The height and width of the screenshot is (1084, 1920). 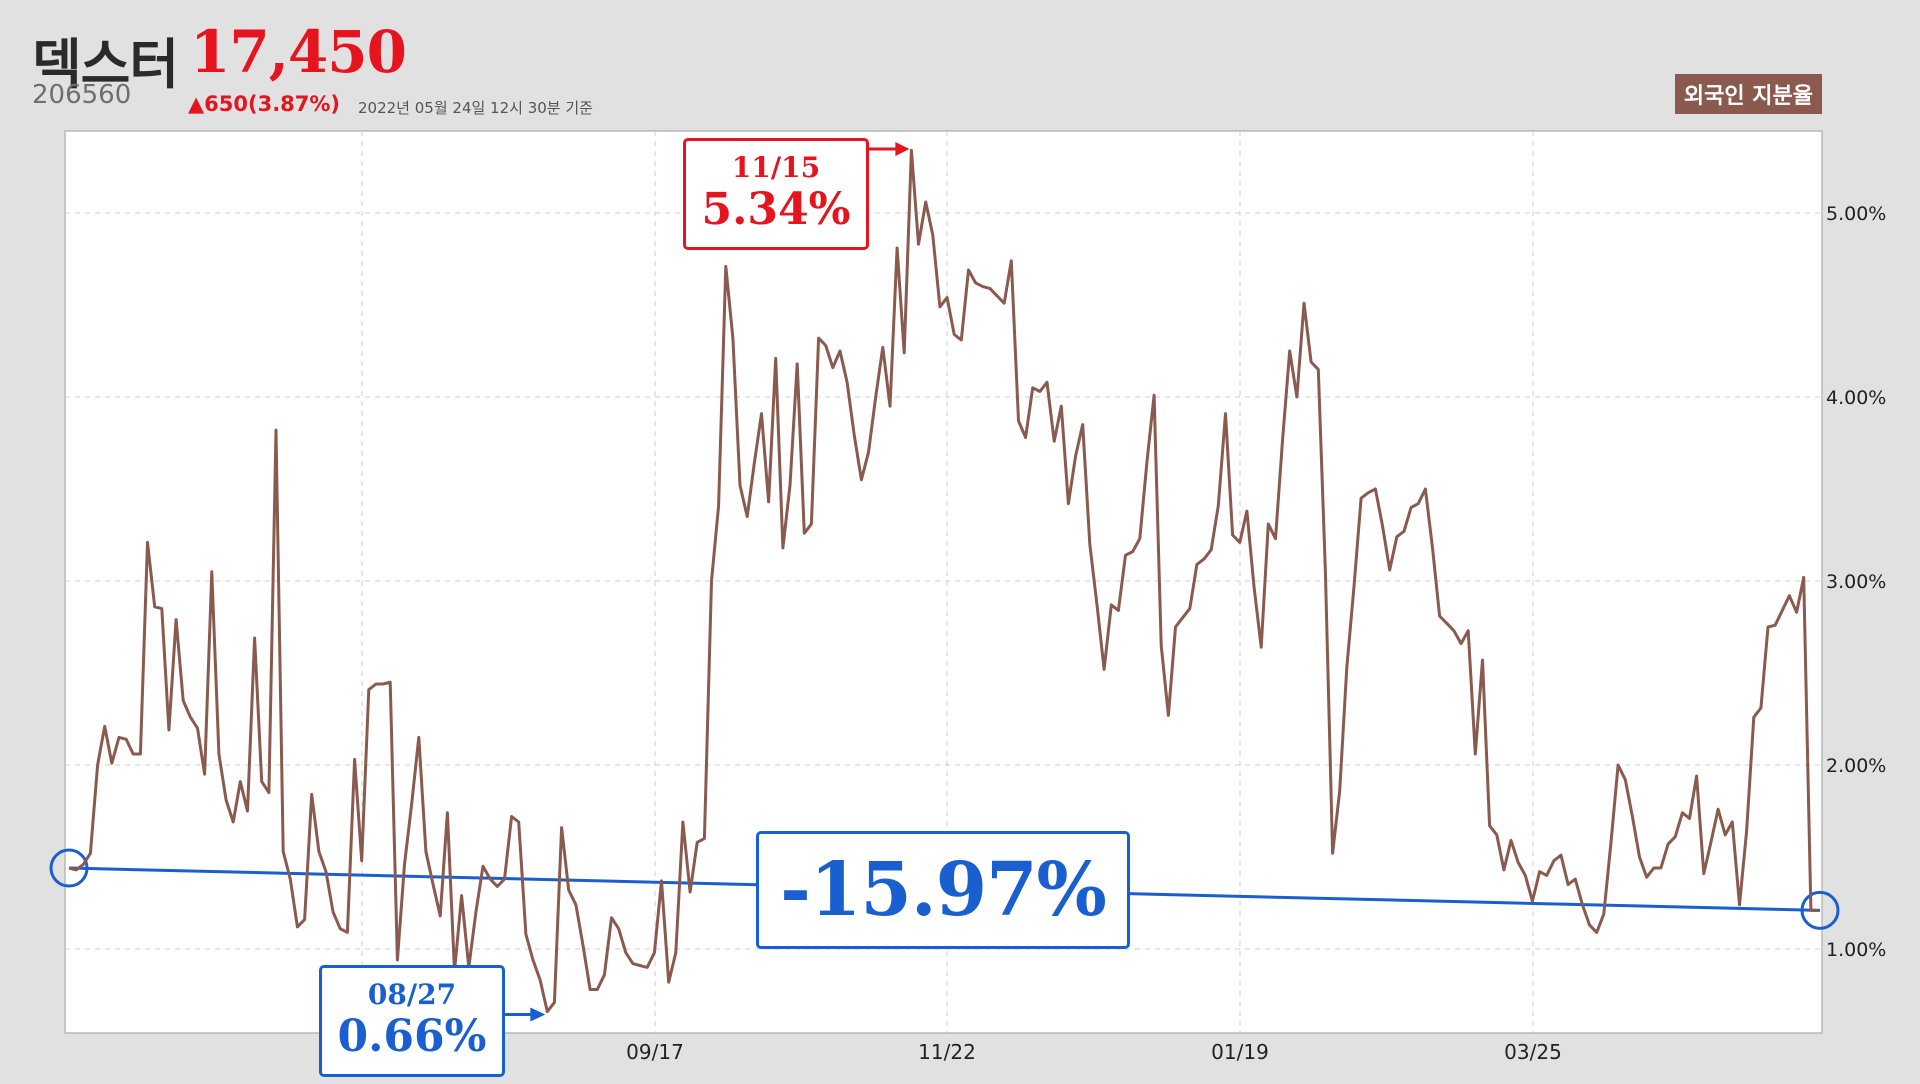 I want to click on stock-code: 206560, so click(x=82, y=95).